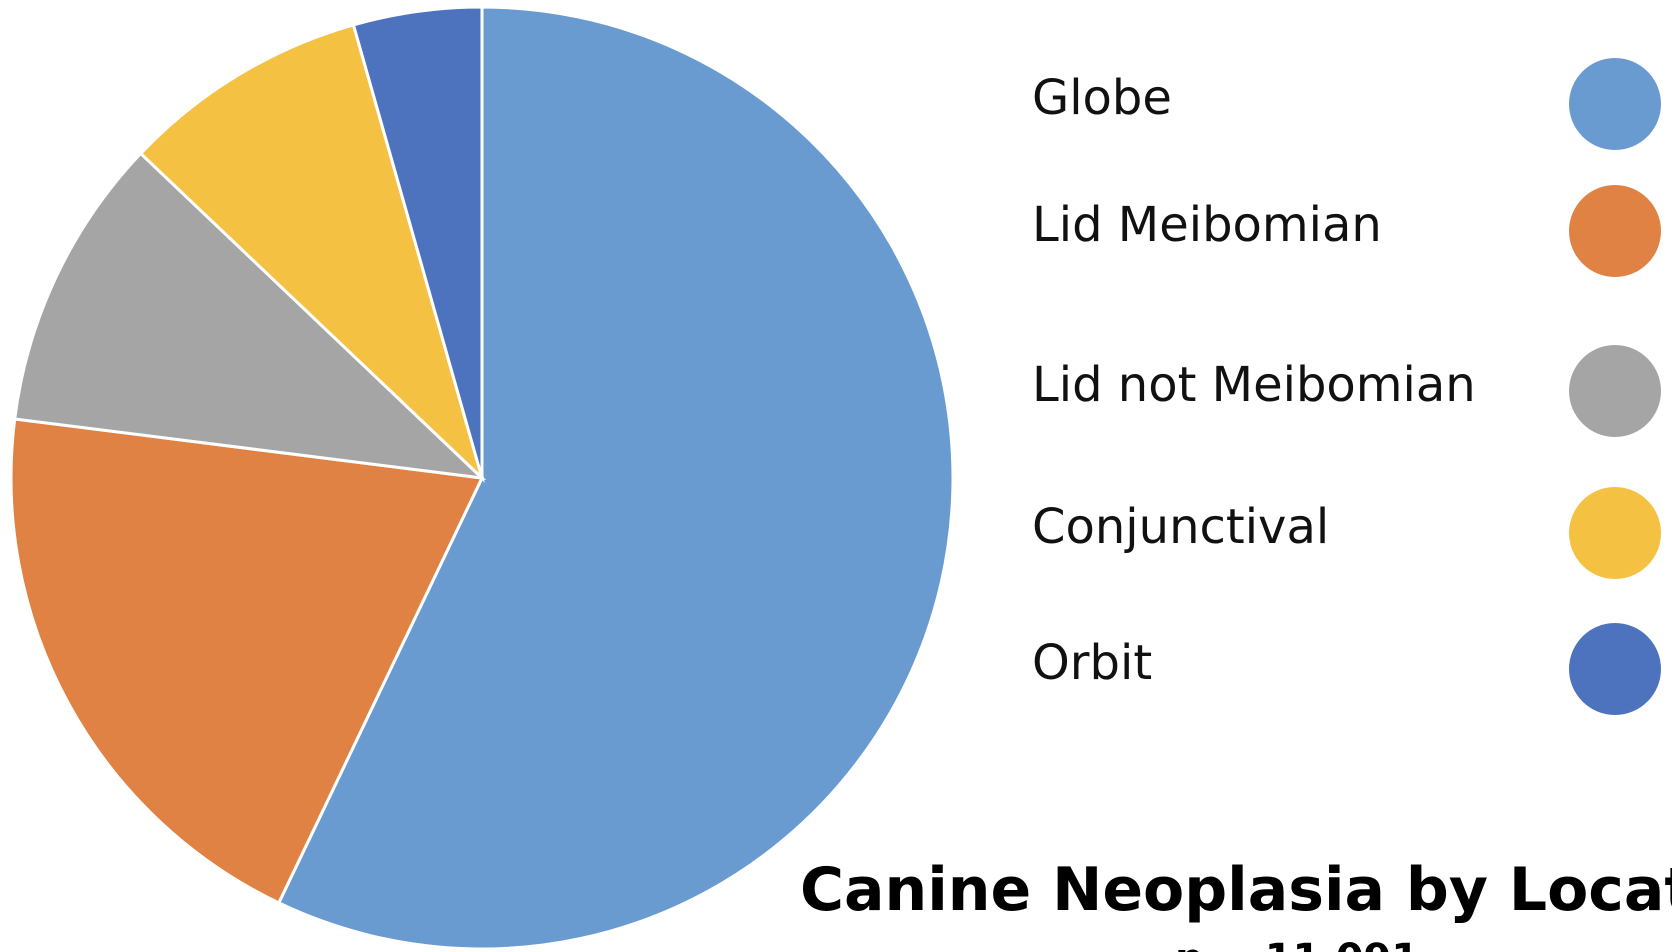 The height and width of the screenshot is (952, 1672). What do you see at coordinates (1207, 225) in the screenshot?
I see `legend-label: Lid Meibomian` at bounding box center [1207, 225].